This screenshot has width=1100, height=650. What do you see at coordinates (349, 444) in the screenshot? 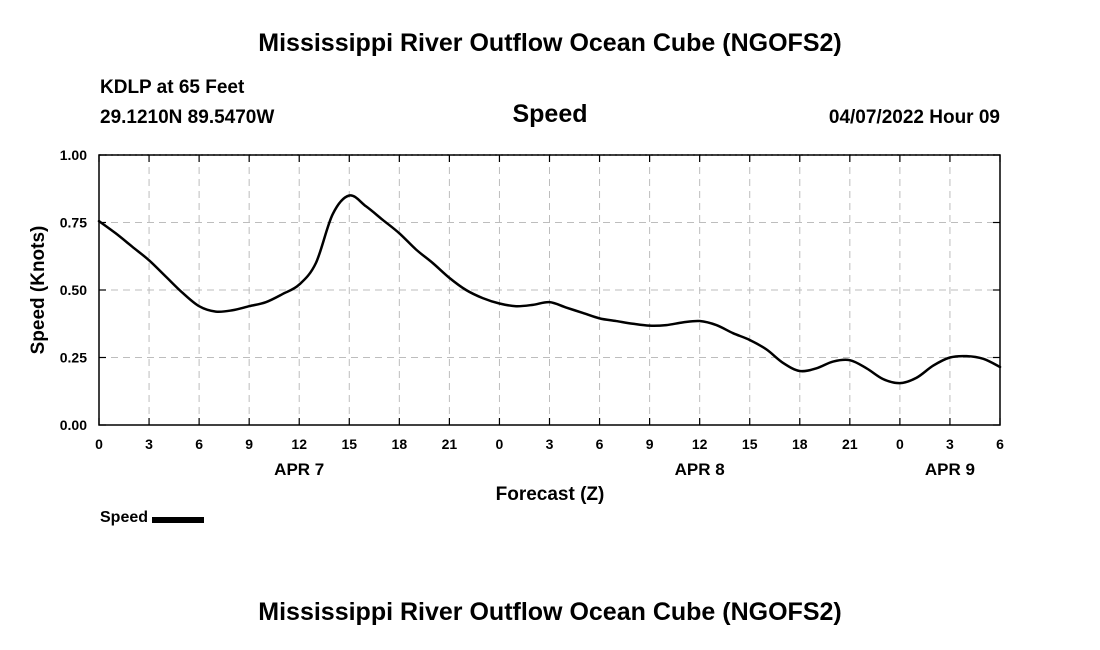
I see `x-tick-label-5: 15` at bounding box center [349, 444].